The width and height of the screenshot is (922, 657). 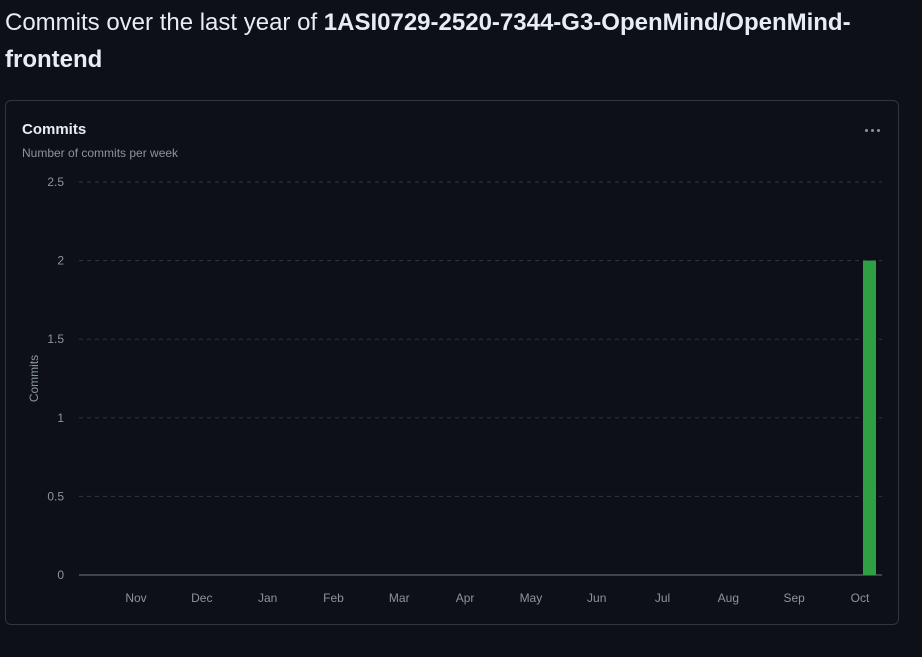 What do you see at coordinates (728, 598) in the screenshot?
I see `x-tick-label: Aug` at bounding box center [728, 598].